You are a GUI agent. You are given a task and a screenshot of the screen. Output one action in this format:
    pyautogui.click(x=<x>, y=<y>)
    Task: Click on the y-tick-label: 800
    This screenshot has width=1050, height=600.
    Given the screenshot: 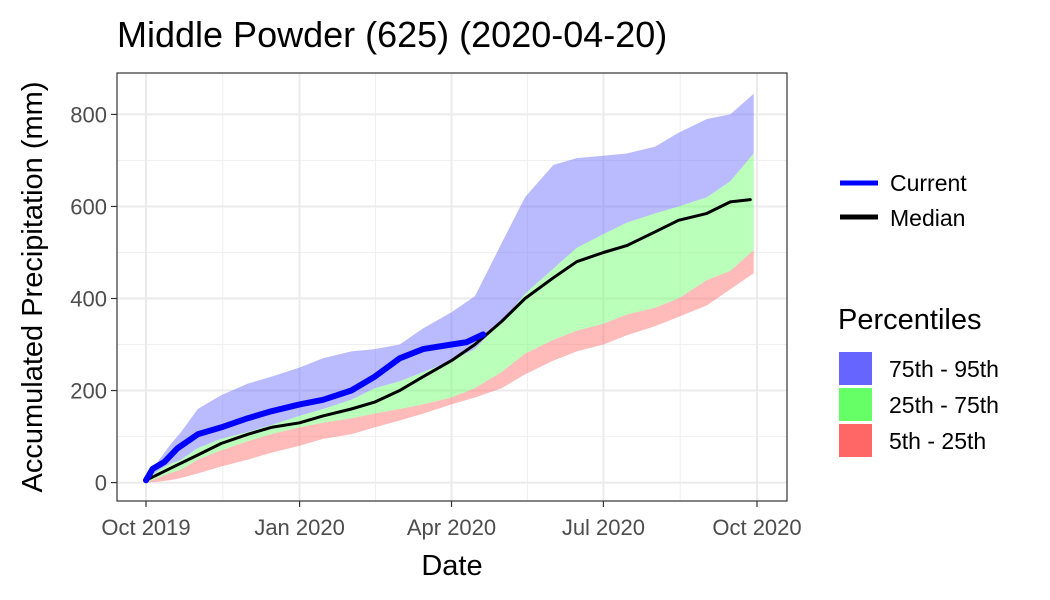 What is the action you would take?
    pyautogui.click(x=88, y=114)
    